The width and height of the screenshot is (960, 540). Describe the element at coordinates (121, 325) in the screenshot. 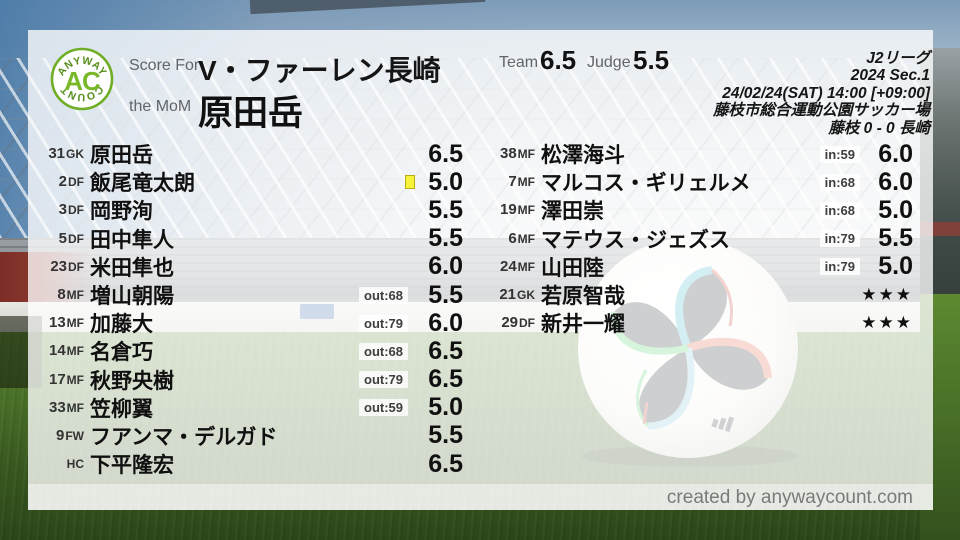

I see `player-name: 加藤大` at that location.